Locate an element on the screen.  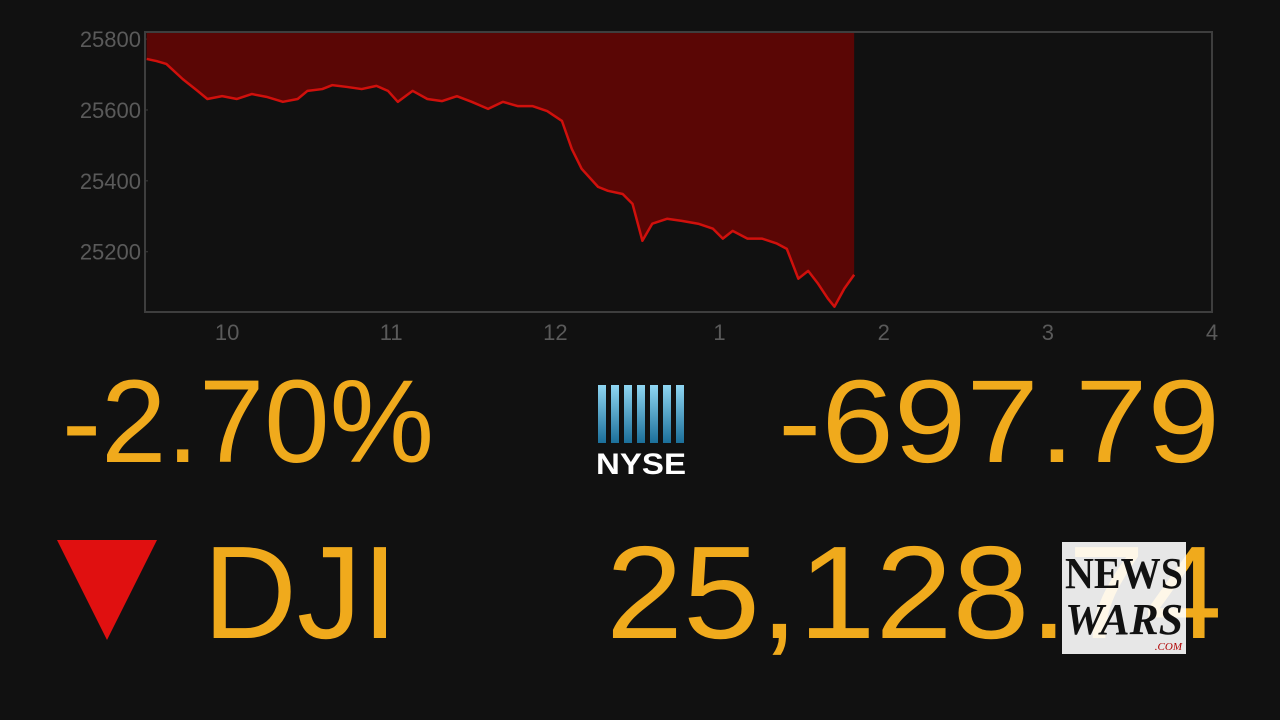
x-tick-label: 12 is located at coordinates (555, 332).